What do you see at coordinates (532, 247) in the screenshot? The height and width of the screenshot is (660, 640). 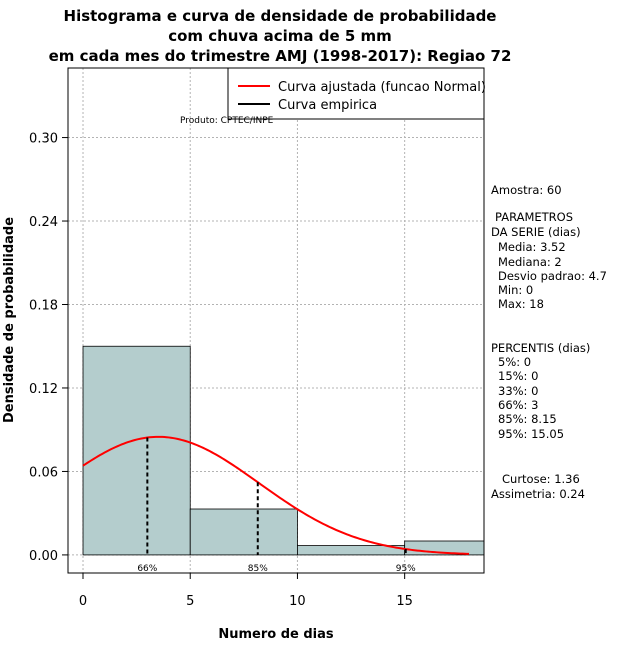 I see `stat-media: Media: 3.52` at bounding box center [532, 247].